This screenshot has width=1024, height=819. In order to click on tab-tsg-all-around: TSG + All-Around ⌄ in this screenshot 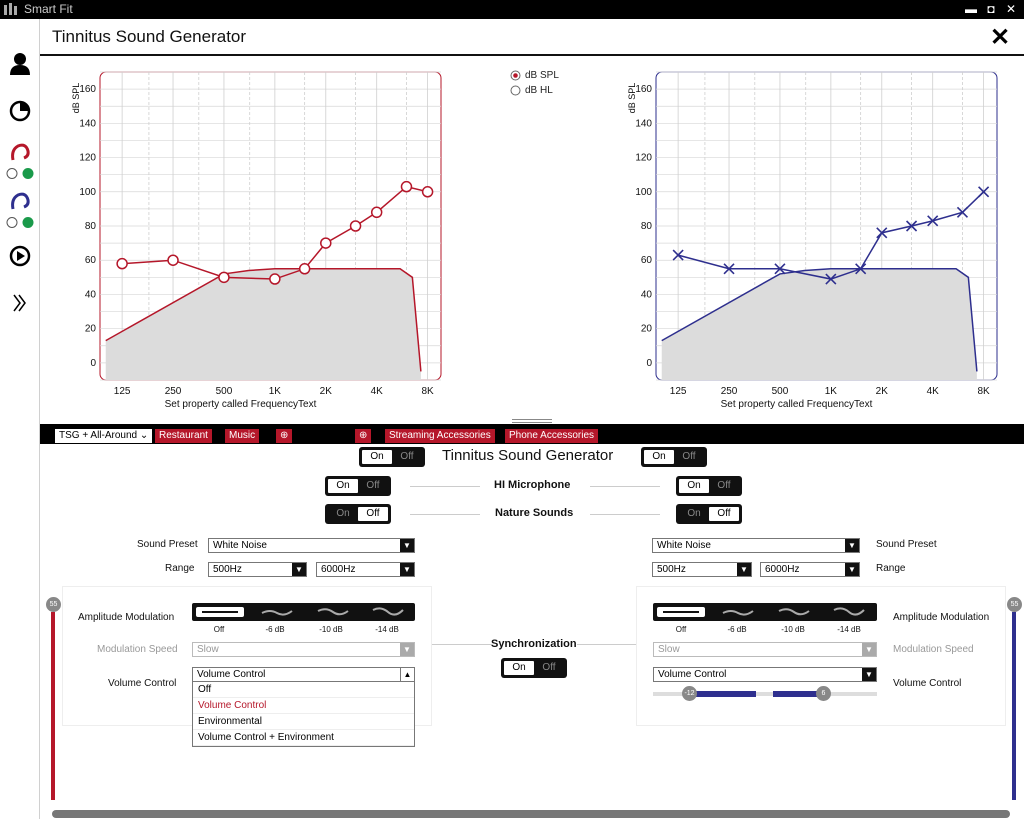, I will do `click(104, 436)`.